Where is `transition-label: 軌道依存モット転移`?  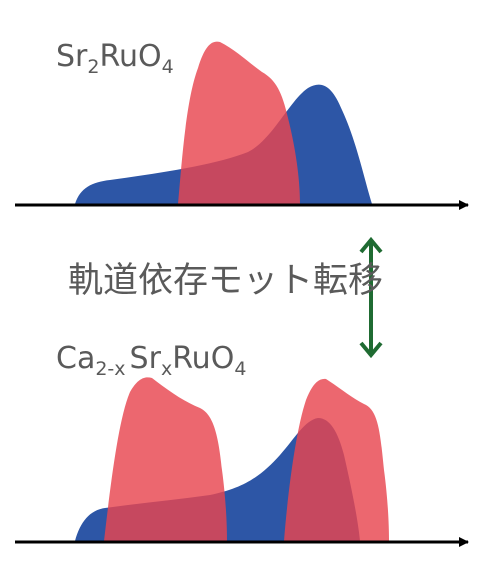 transition-label: 軌道依存モット転移 is located at coordinates (225, 281).